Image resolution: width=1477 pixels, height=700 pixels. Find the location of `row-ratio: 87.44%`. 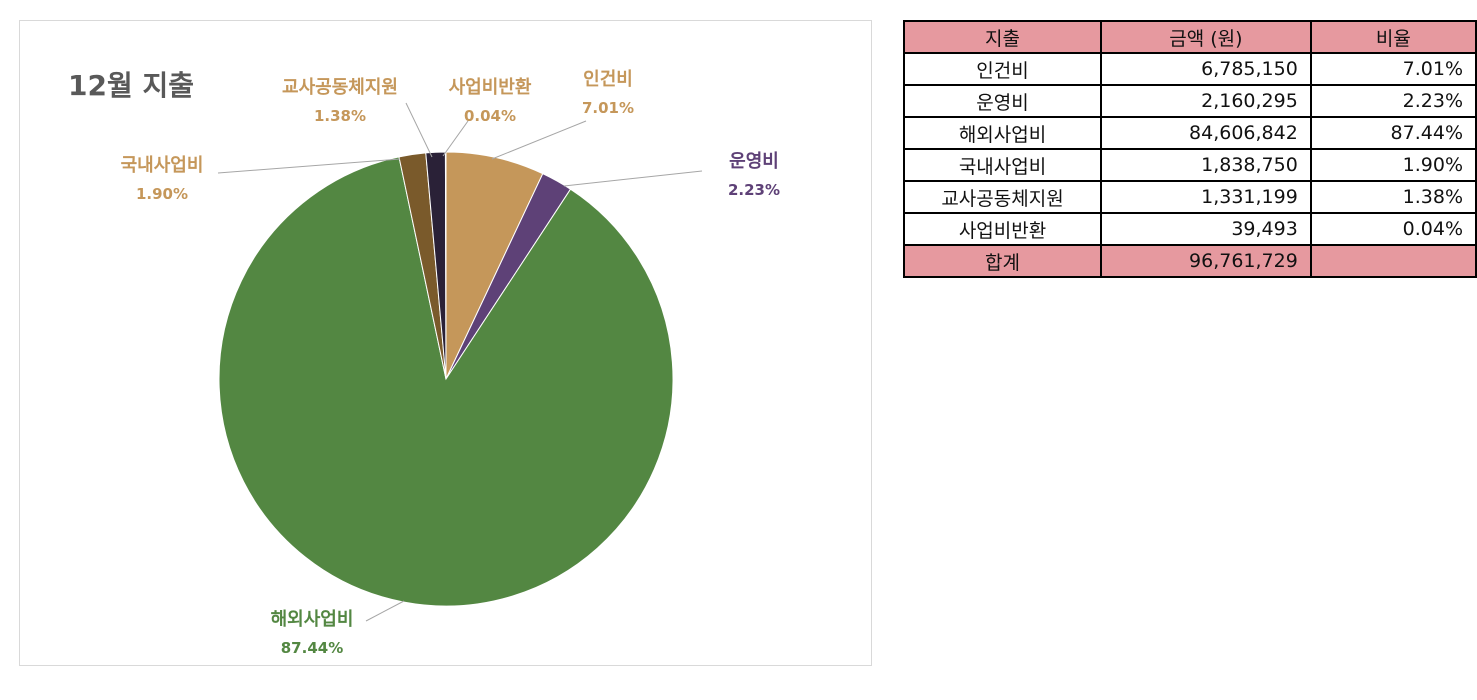

row-ratio: 87.44% is located at coordinates (1393, 133).